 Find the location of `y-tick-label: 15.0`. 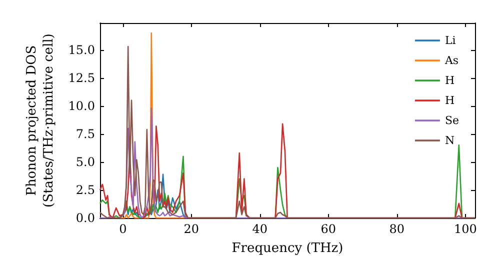

y-tick-label: 15.0 is located at coordinates (81, 49).